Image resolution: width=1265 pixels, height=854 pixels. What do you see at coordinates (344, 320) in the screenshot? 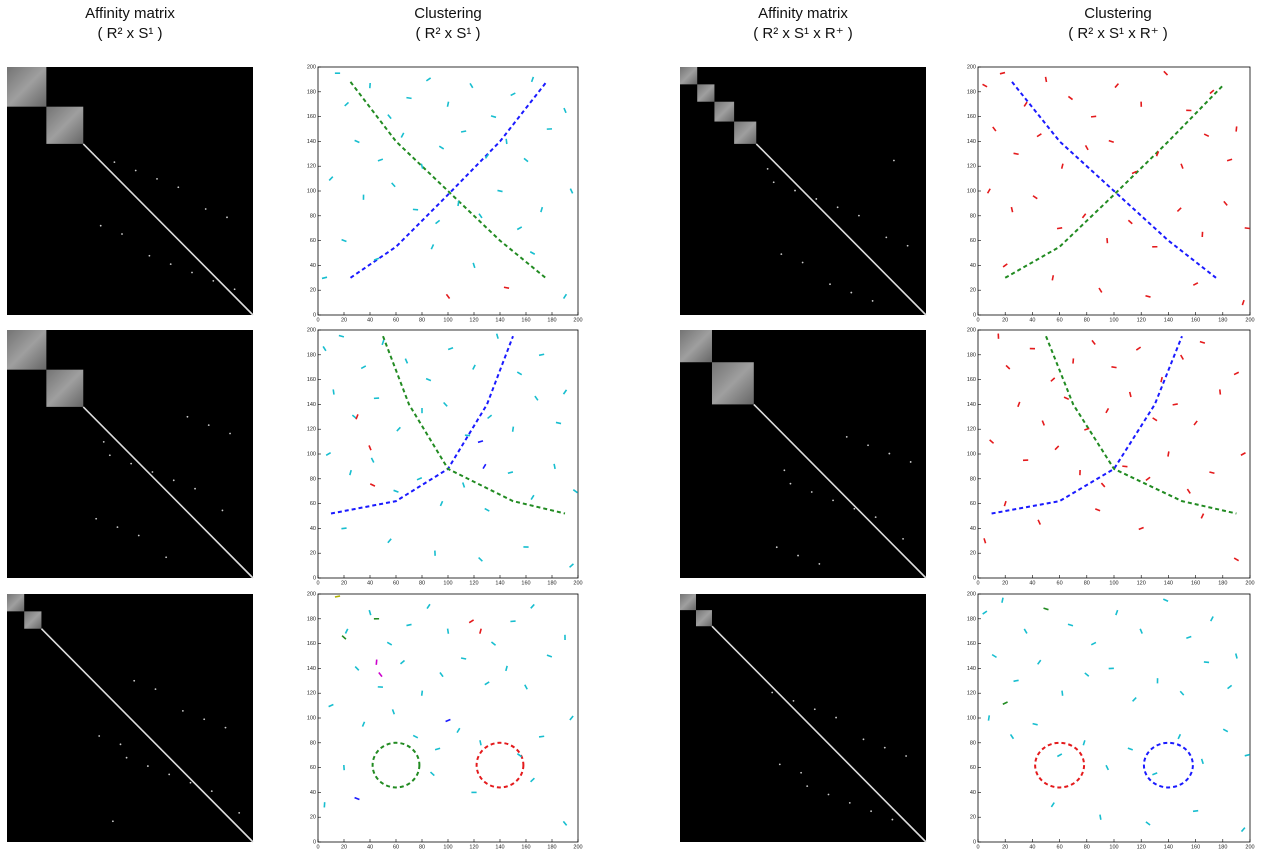
I see `x-tick-label: 20` at bounding box center [344, 320].